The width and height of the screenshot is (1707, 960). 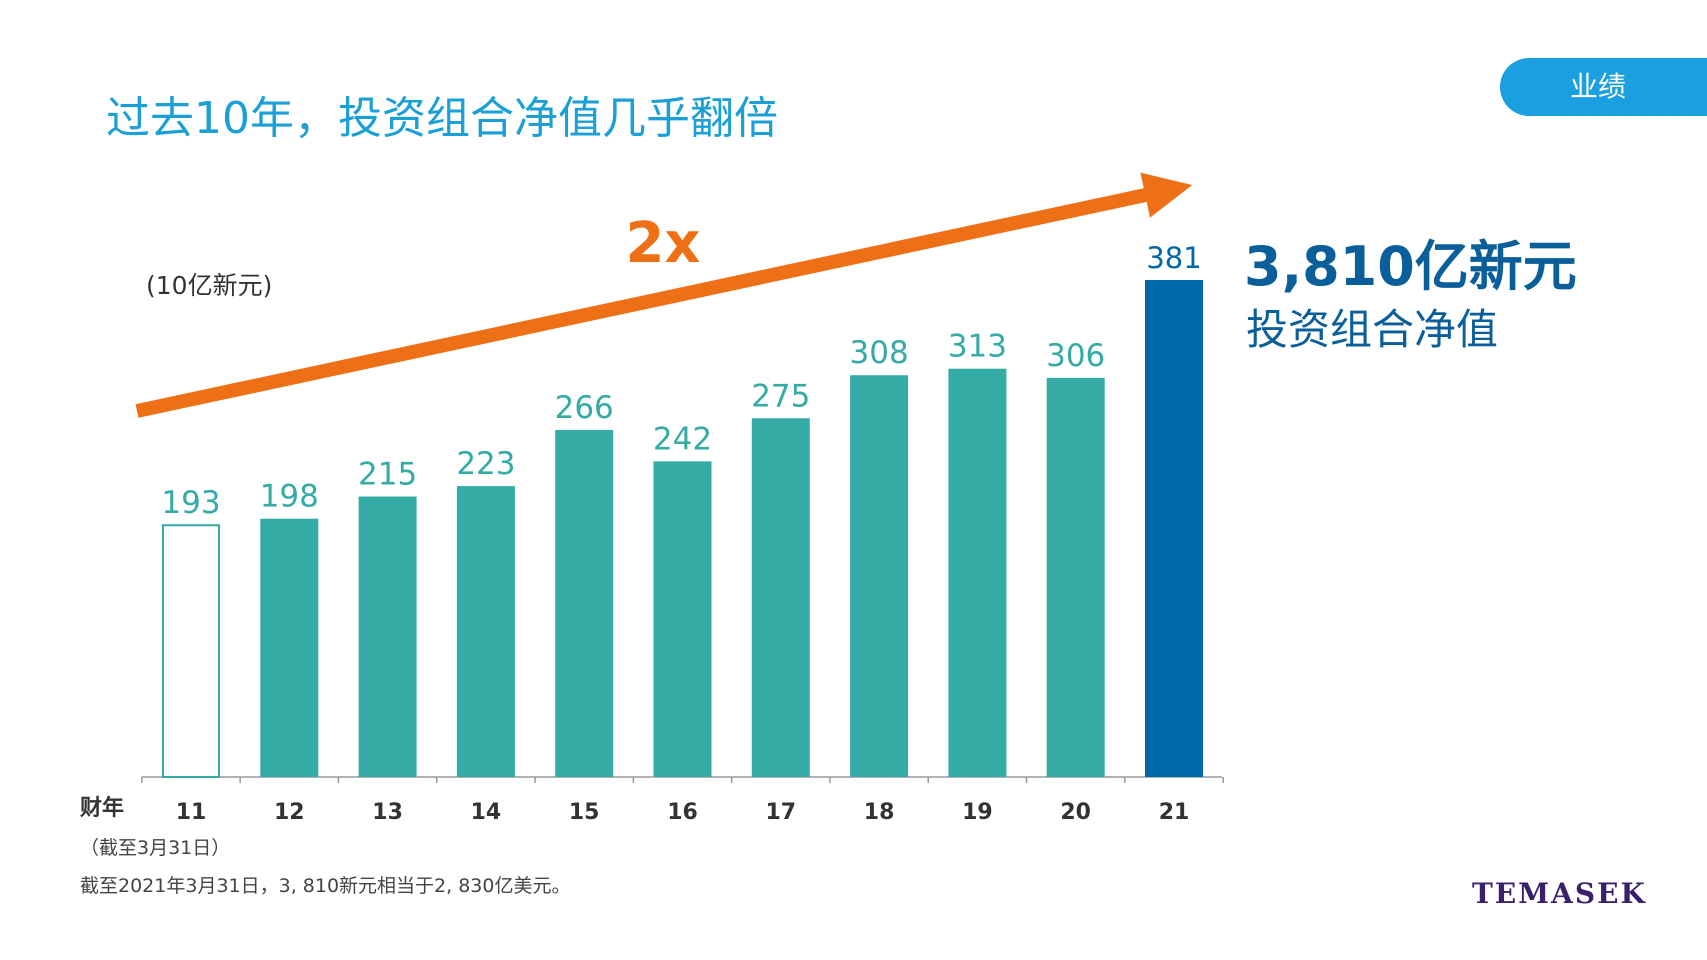 What do you see at coordinates (1372, 329) in the screenshot?
I see `headline-label: 投资组合净值` at bounding box center [1372, 329].